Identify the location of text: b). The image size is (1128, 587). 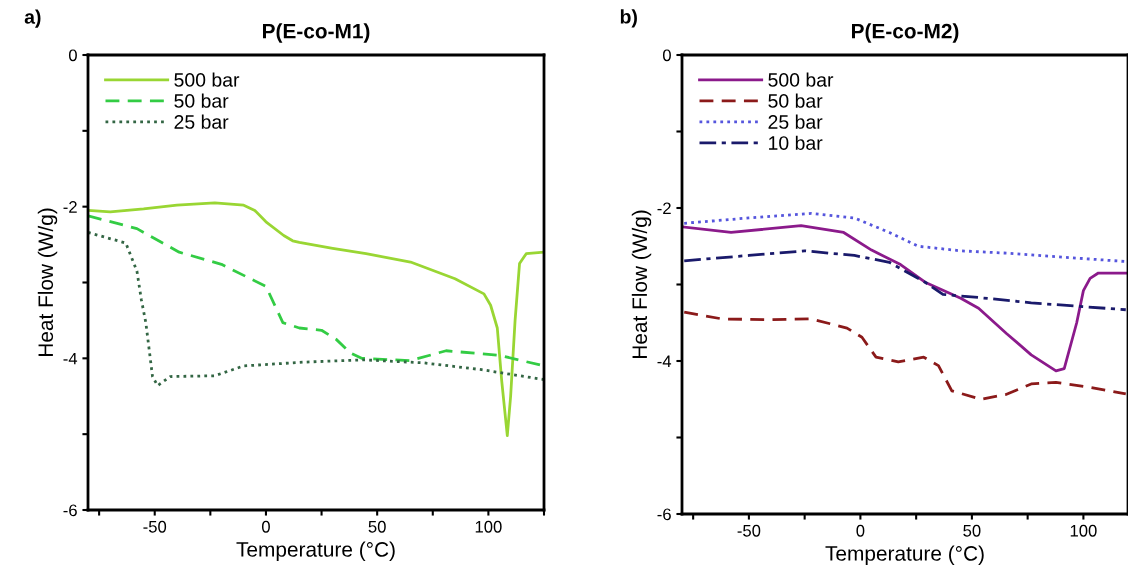
(628, 18).